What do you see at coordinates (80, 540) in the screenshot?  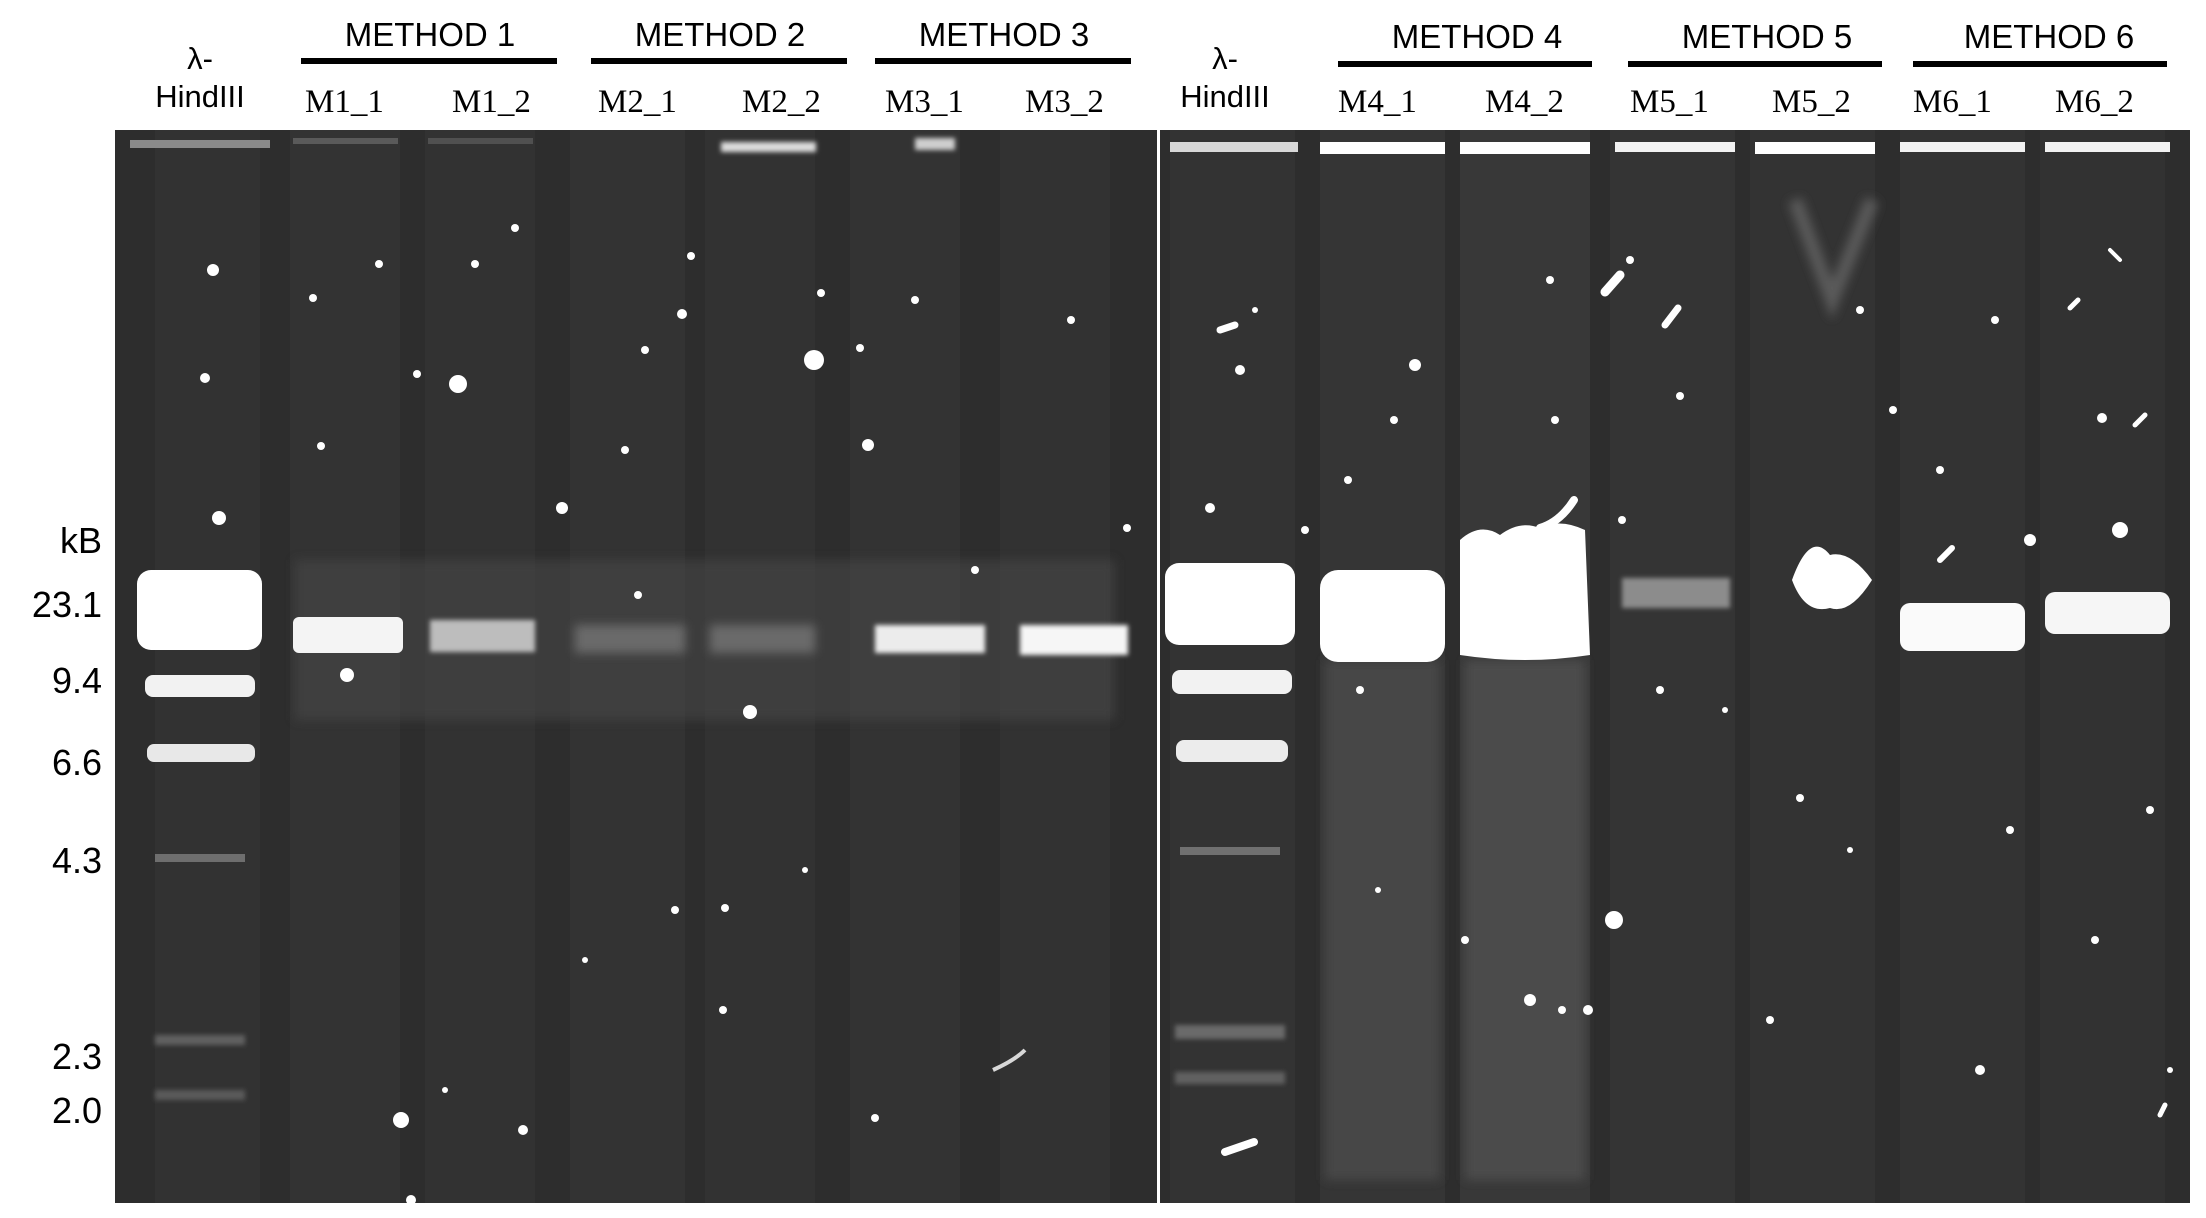 I see `size-unit-label: kB` at bounding box center [80, 540].